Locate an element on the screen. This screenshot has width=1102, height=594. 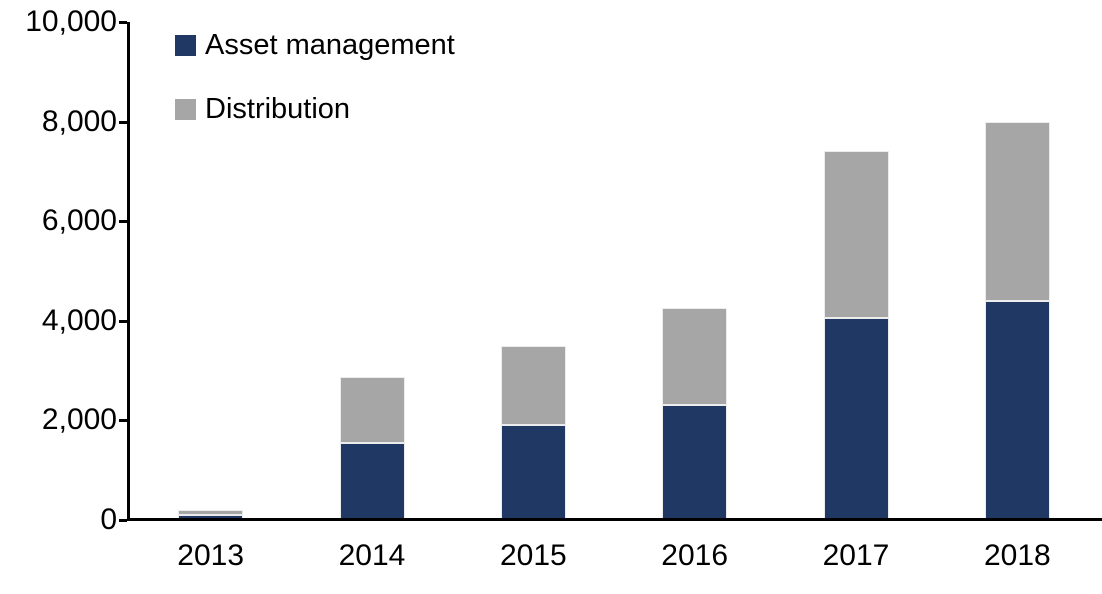
legend-label-asset-management: Asset management is located at coordinates (330, 44).